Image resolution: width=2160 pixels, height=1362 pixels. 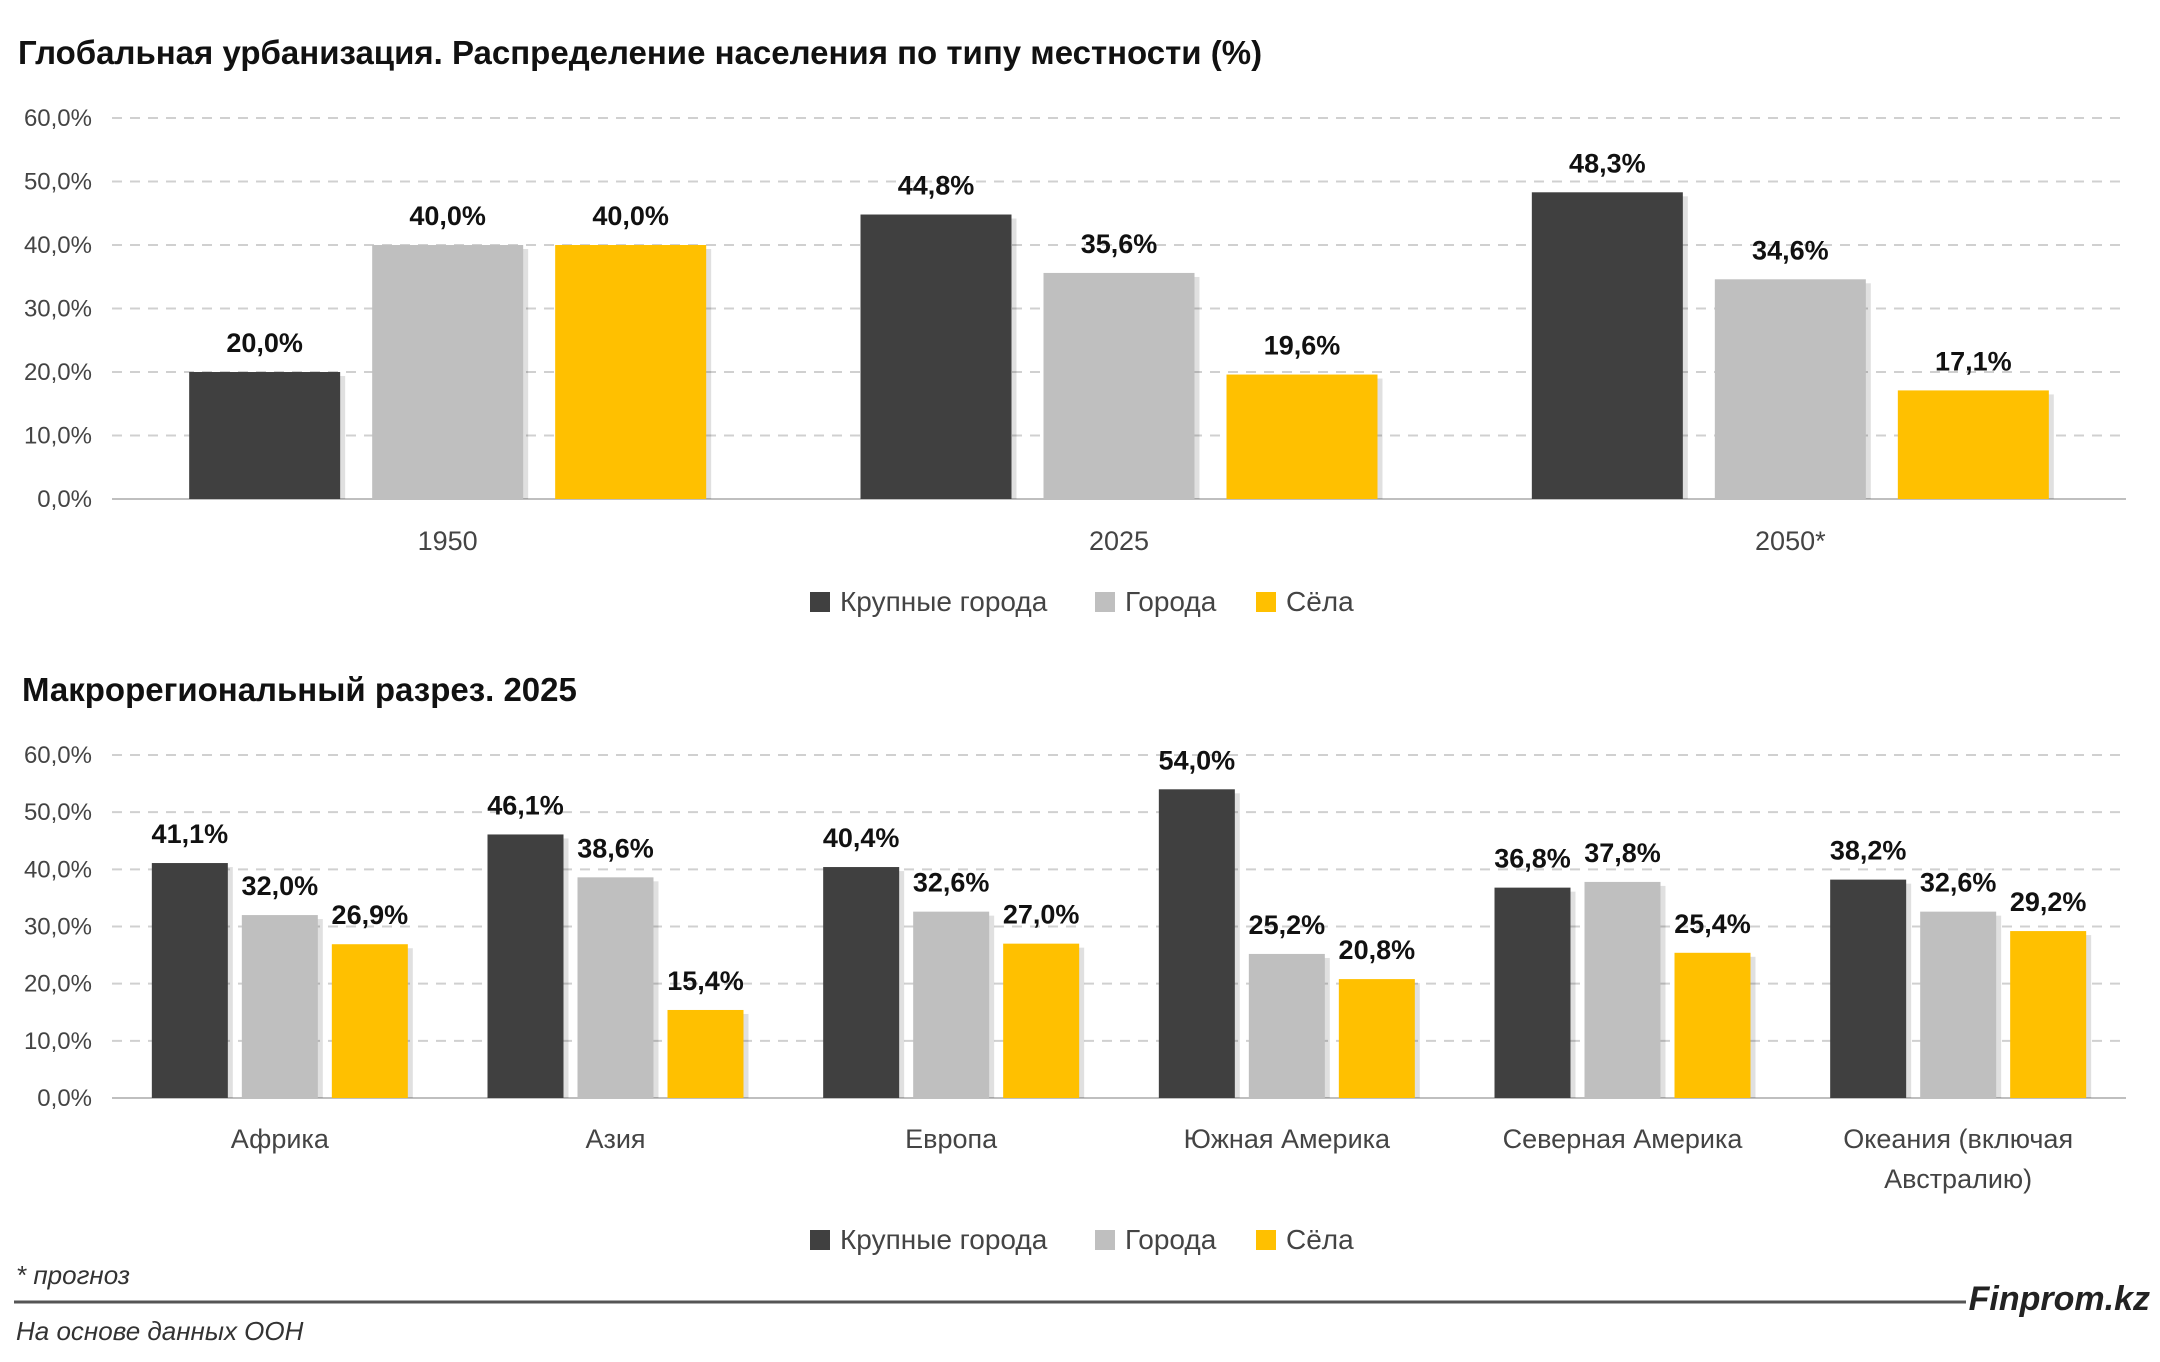 I want to click on data-label: 38,2%, so click(x=1868, y=851).